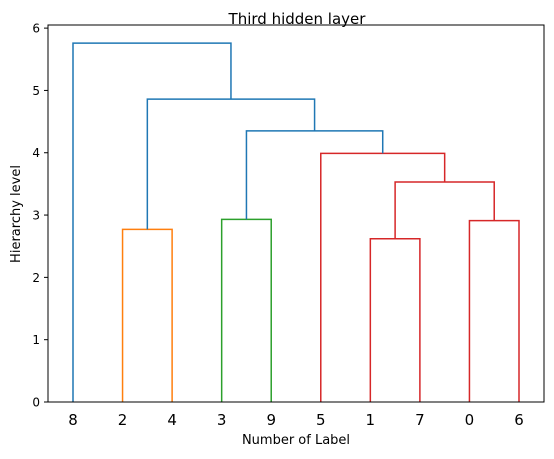  I want to click on x-axis: 8 2 4 3 9 5 1 7 0 6, so click(296, 420).